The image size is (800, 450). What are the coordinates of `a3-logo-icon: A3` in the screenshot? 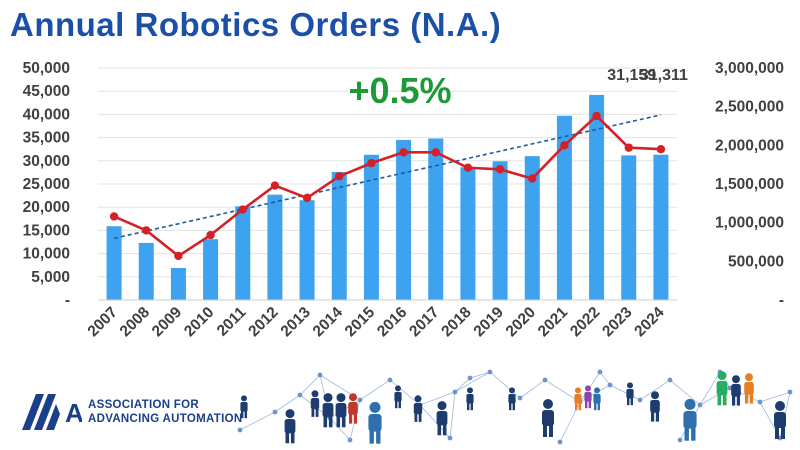 It's located at (52, 412).